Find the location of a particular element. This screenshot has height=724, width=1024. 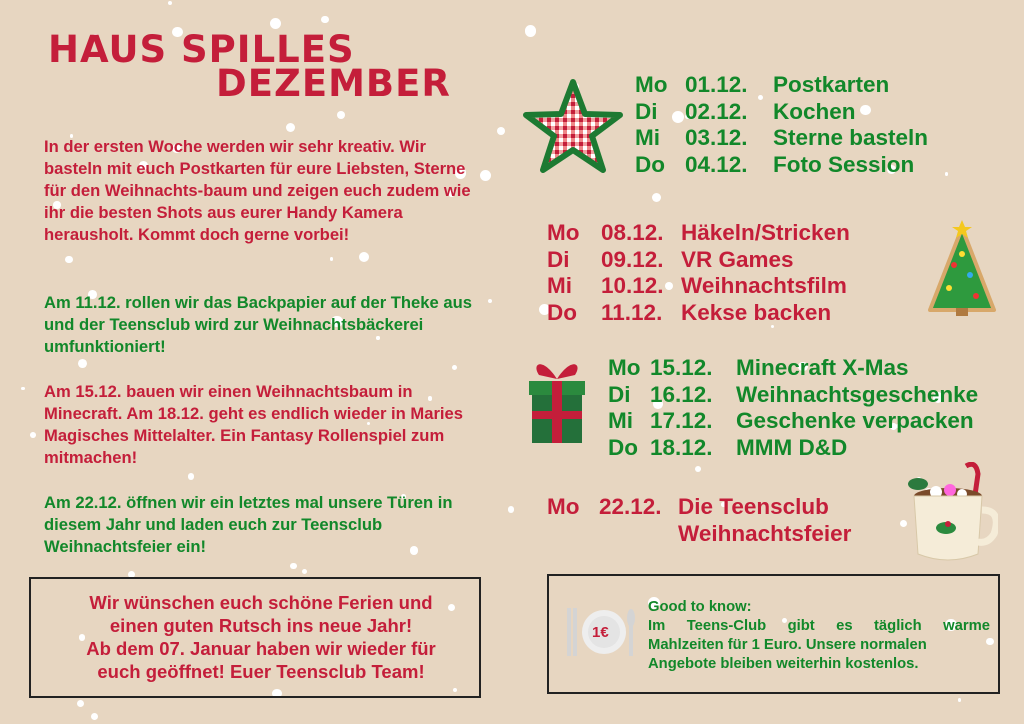

schedule-week-4: Mo 22.12. Die Teensclub Weihnachtsfeier is located at coordinates (699, 520).